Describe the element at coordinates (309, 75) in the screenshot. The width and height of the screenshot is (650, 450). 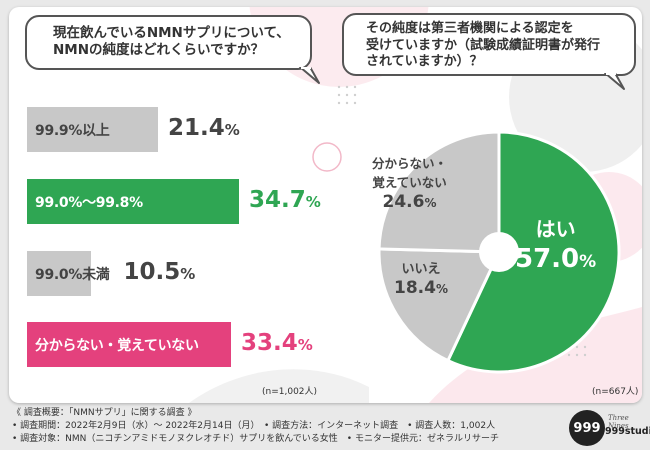
I see `bar-question-bubble-tail` at that location.